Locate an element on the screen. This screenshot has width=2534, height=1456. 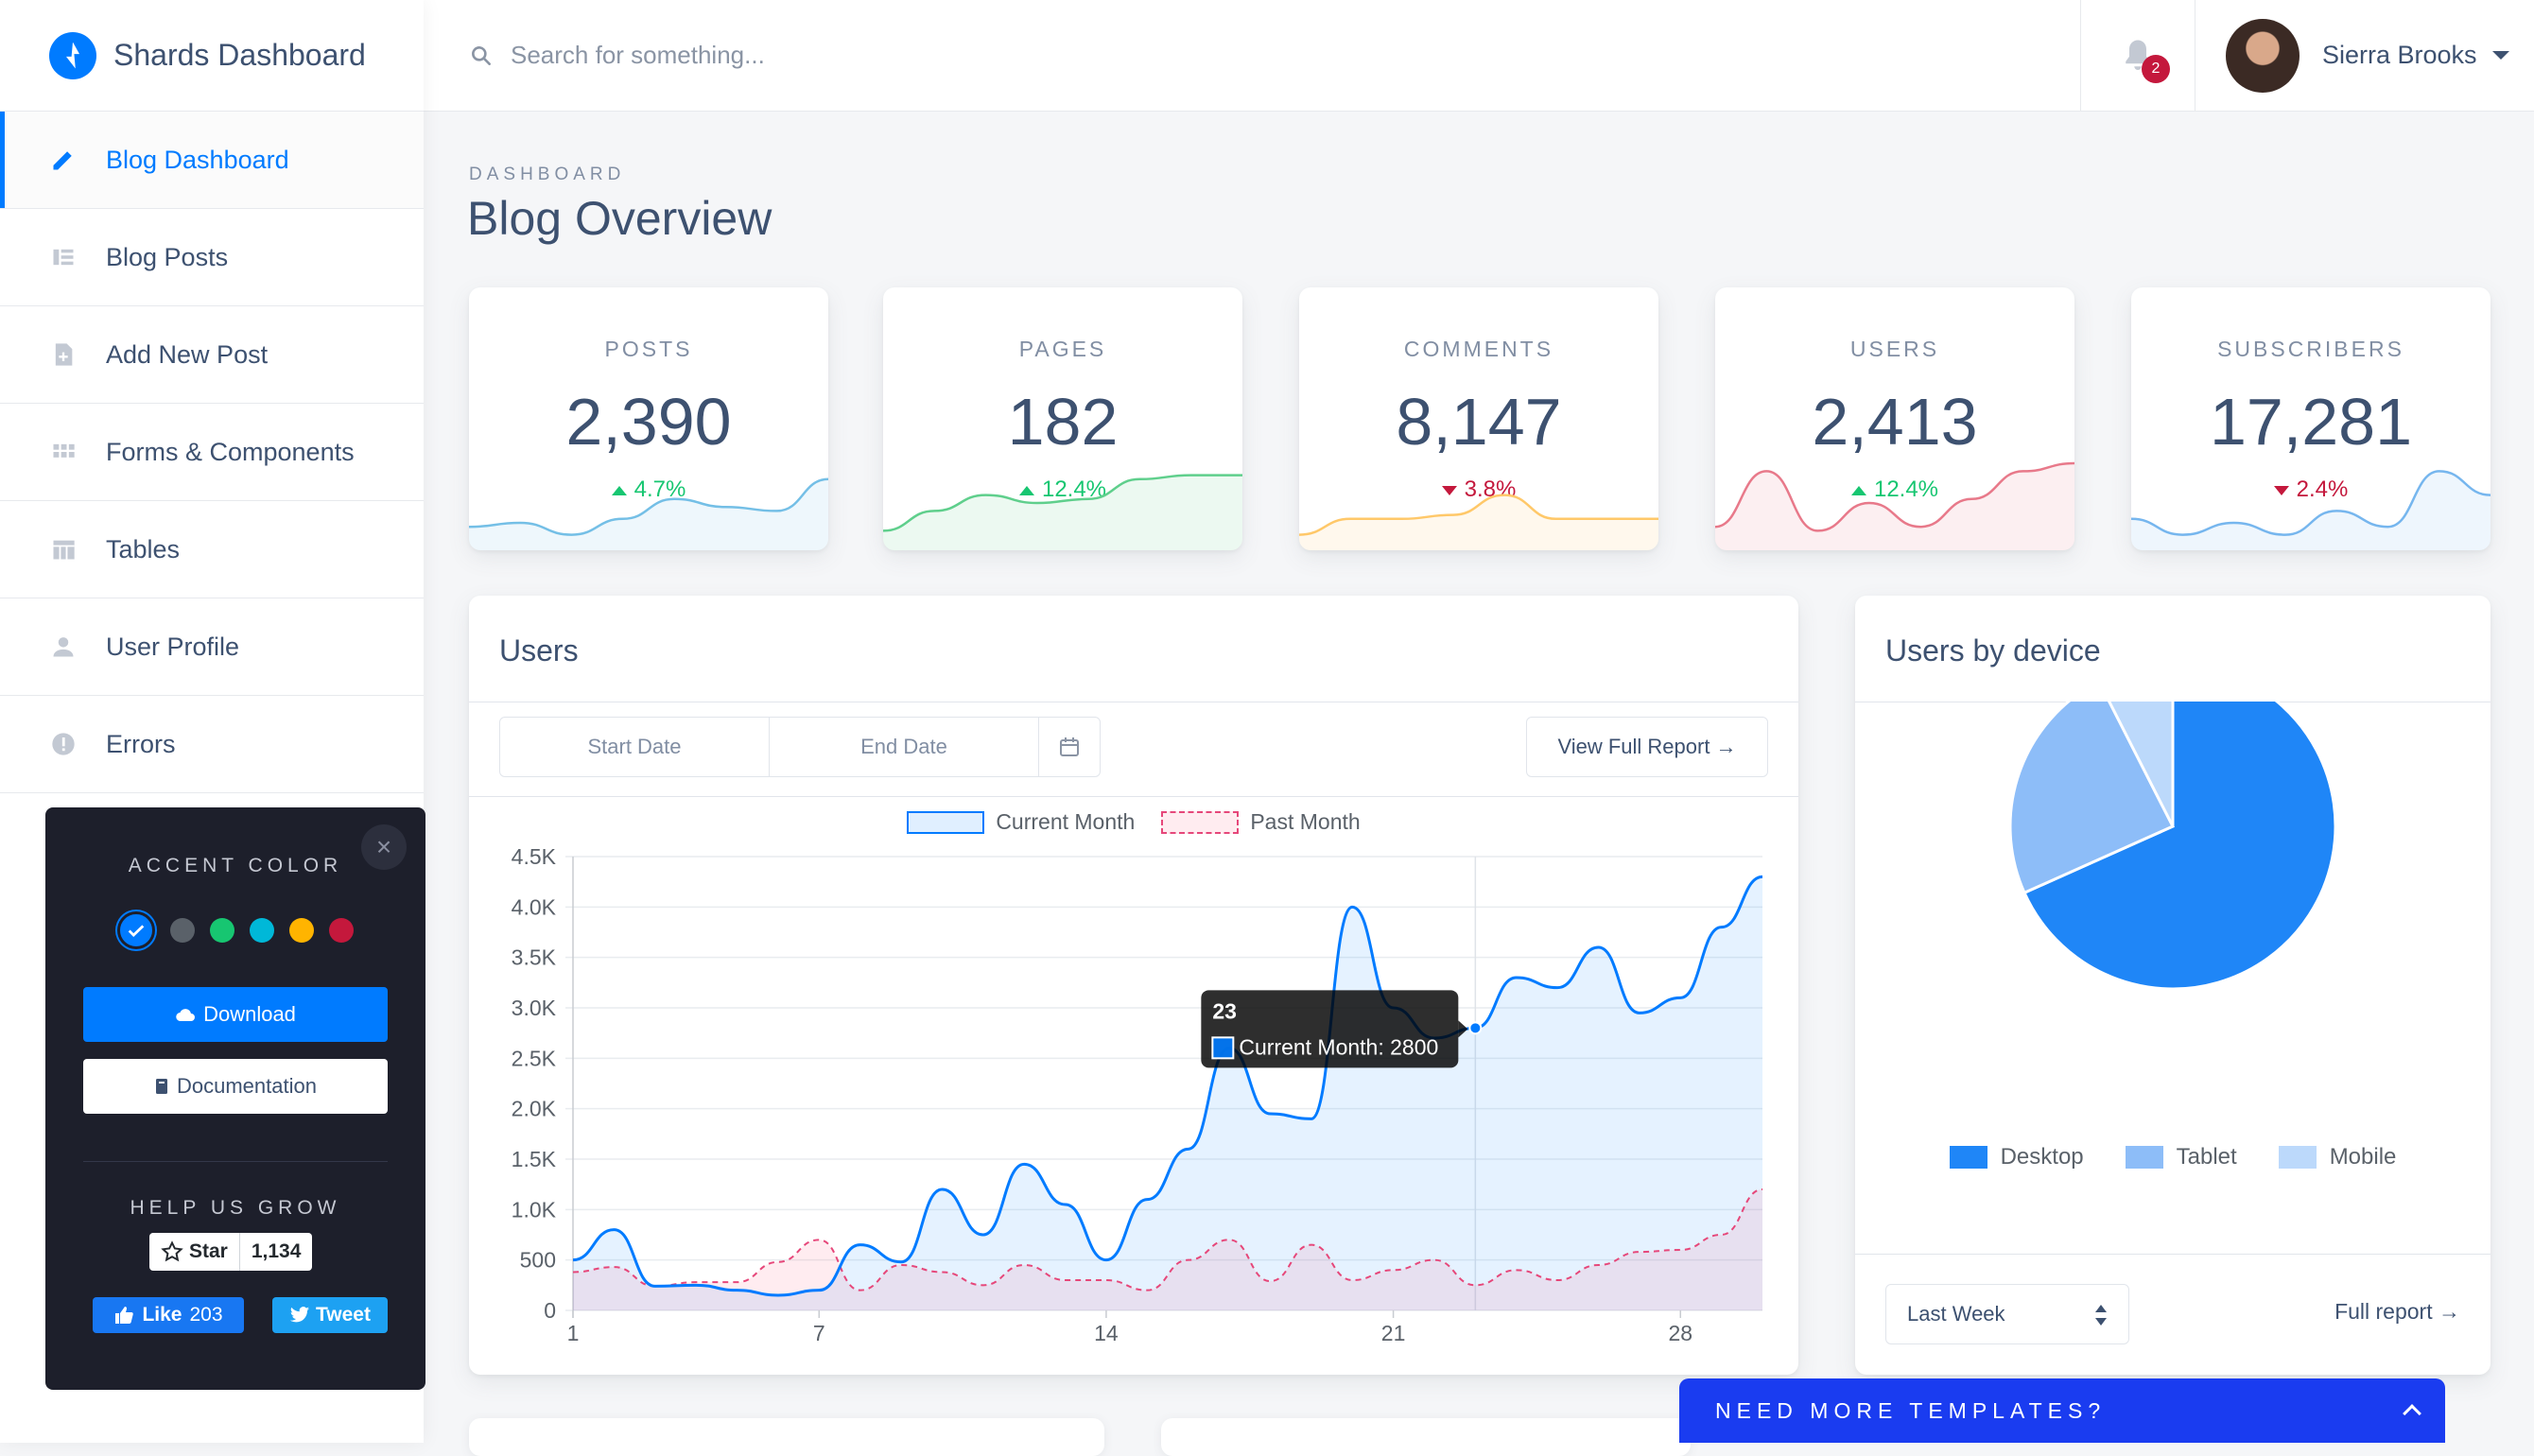
arrow-down-icon is located at coordinates (2281, 490).